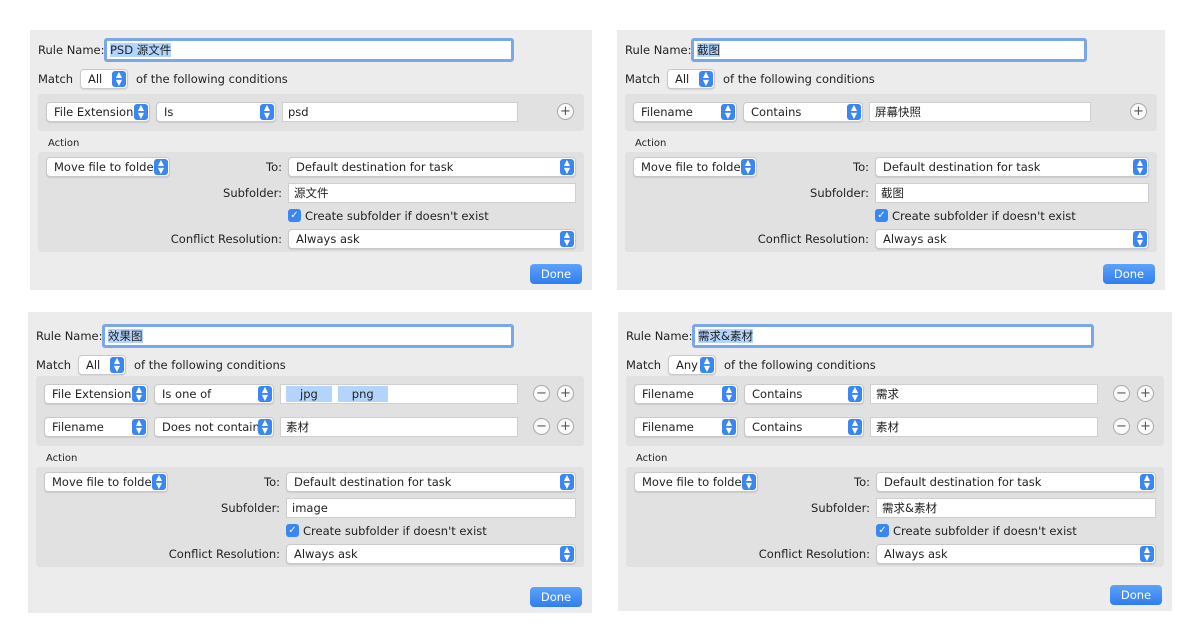 The height and width of the screenshot is (635, 1180). I want to click on operator-select: Does not contain ▲ ▼, so click(214, 427).